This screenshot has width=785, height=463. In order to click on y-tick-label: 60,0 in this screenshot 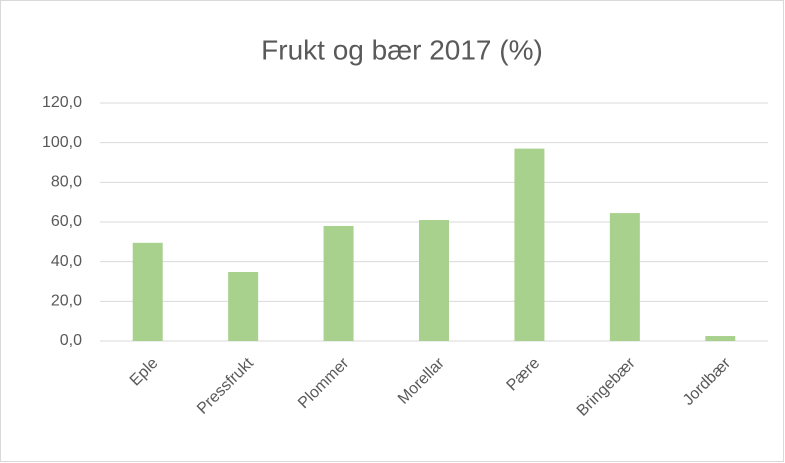, I will do `click(66, 221)`.